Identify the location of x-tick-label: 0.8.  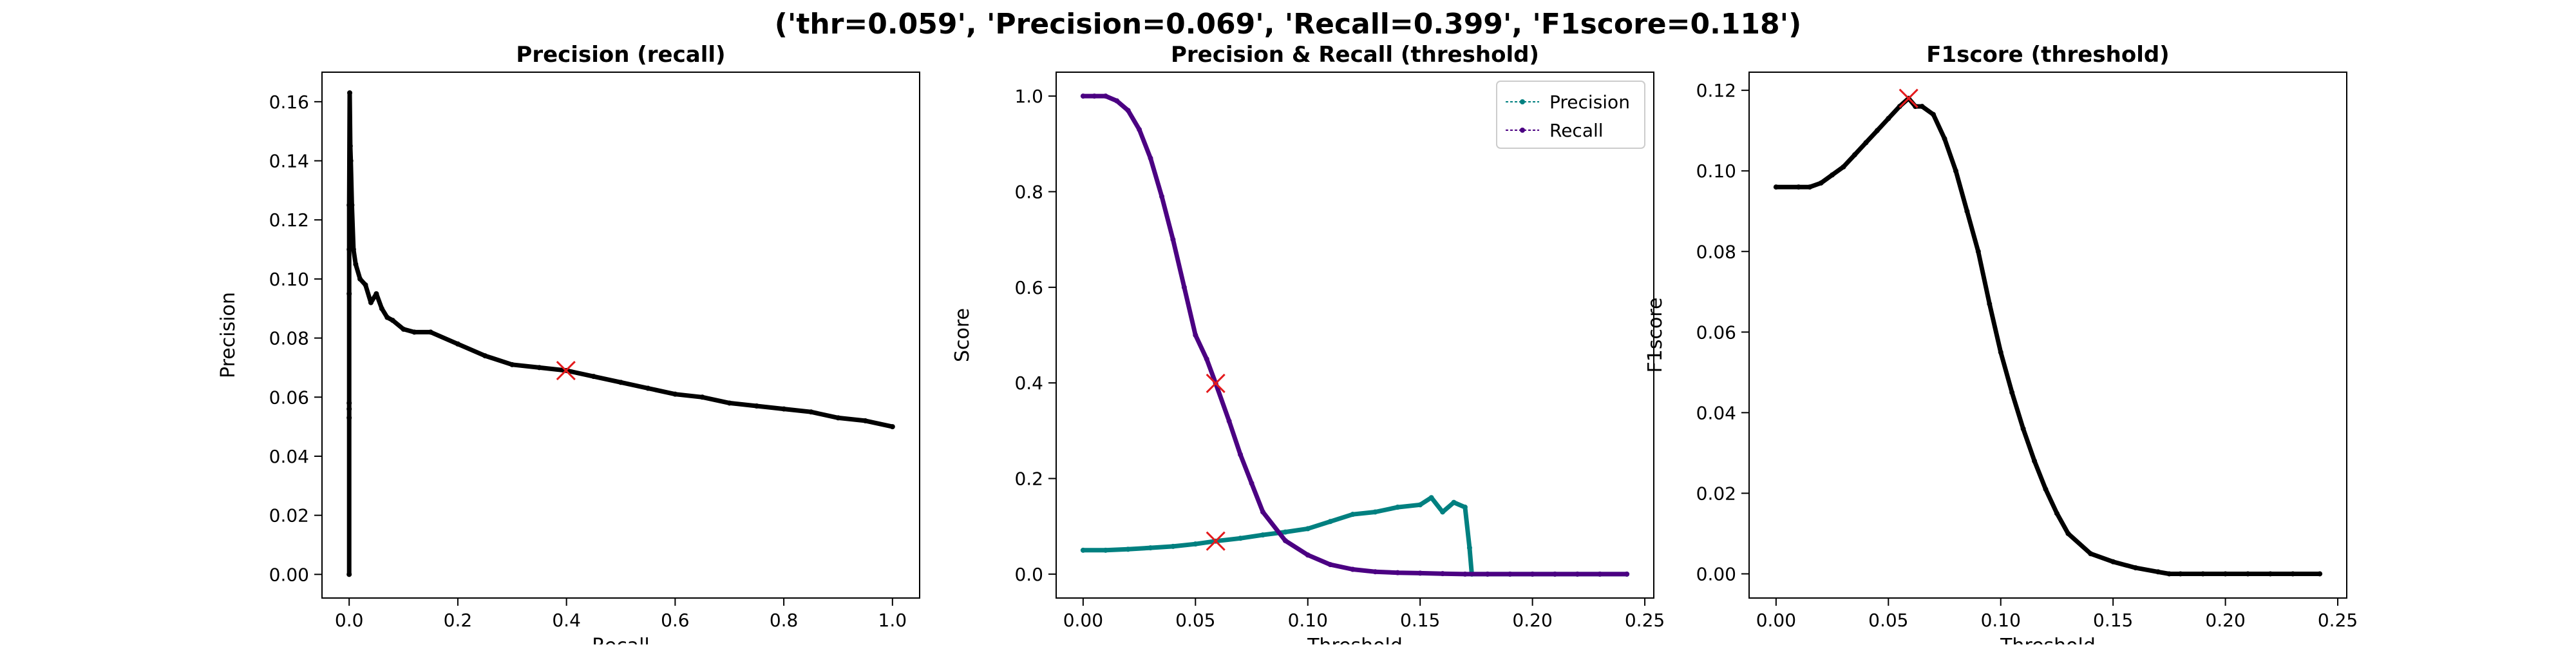
(784, 620).